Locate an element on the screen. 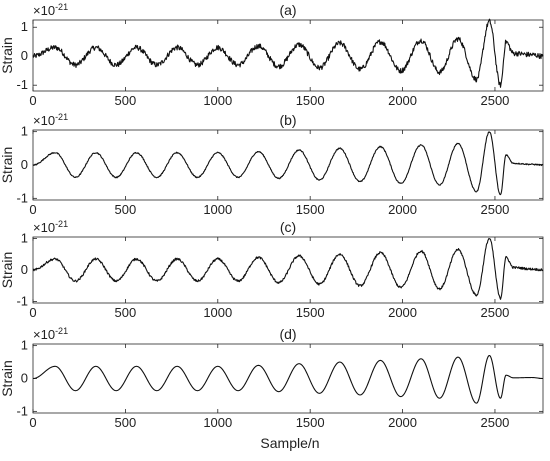 This screenshot has height=461, width=550. panel-title: (b) is located at coordinates (287, 120).